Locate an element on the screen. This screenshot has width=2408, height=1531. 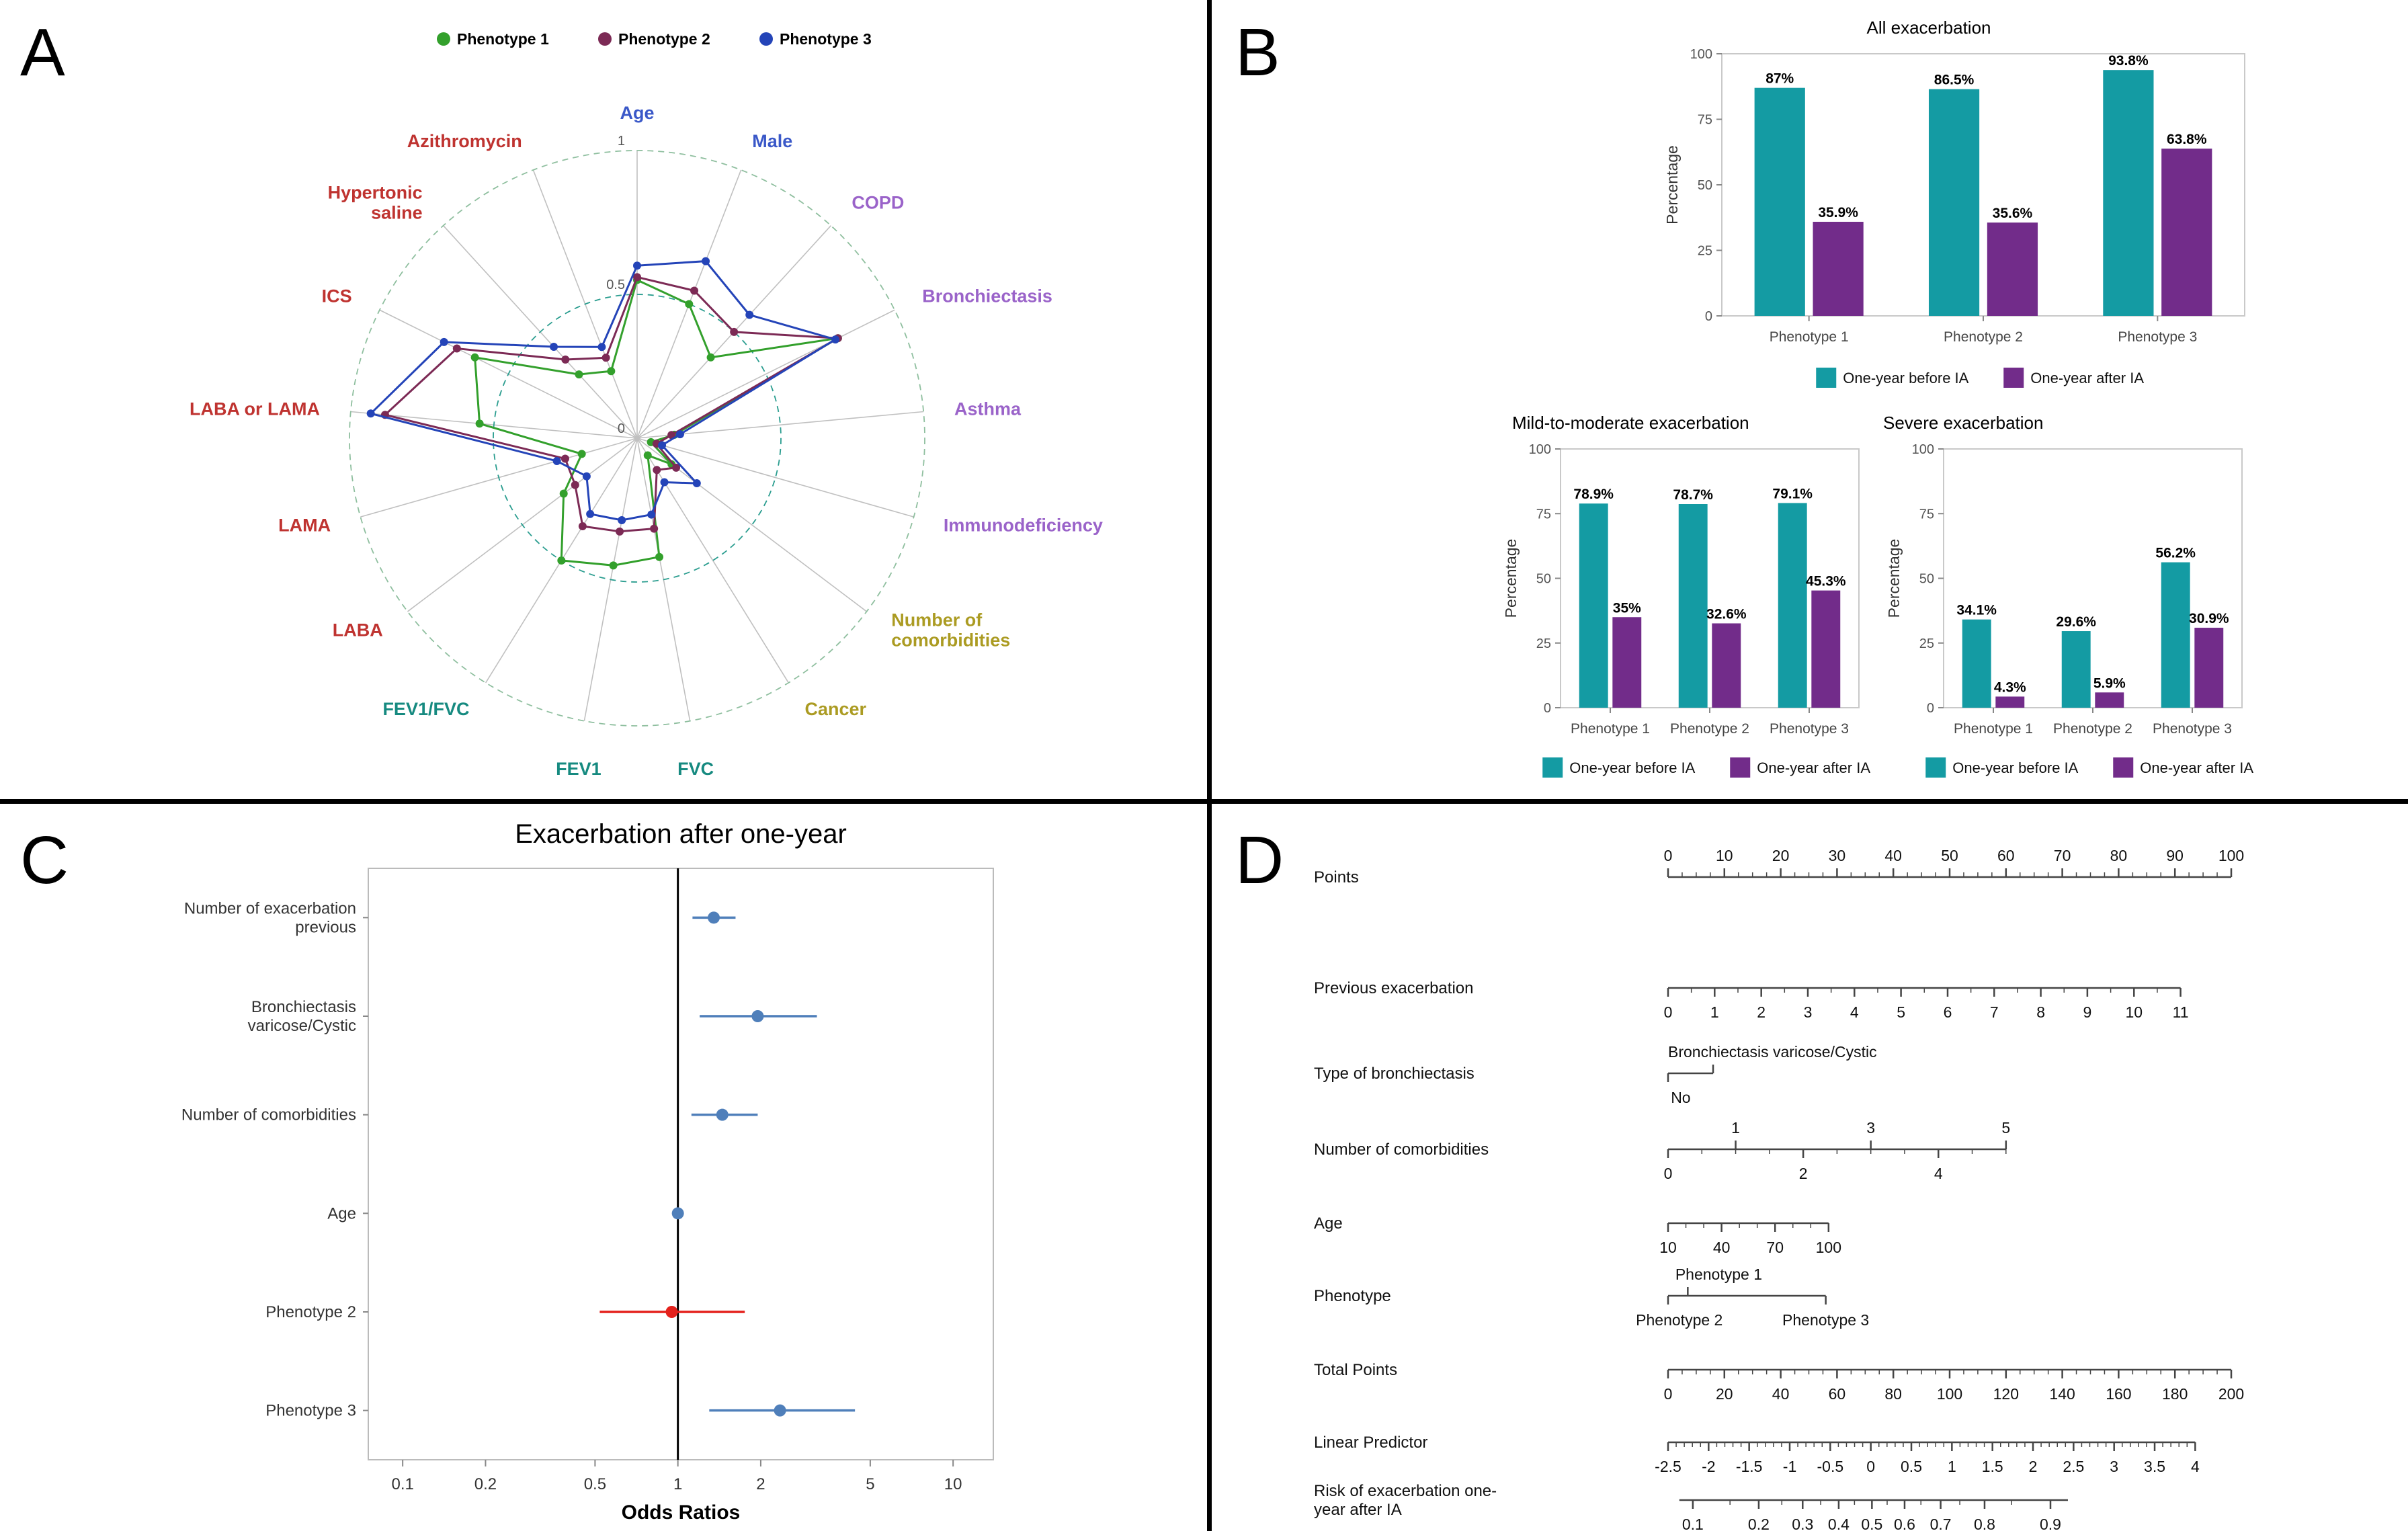
svg-text: ICS is located at coordinates (337, 296).